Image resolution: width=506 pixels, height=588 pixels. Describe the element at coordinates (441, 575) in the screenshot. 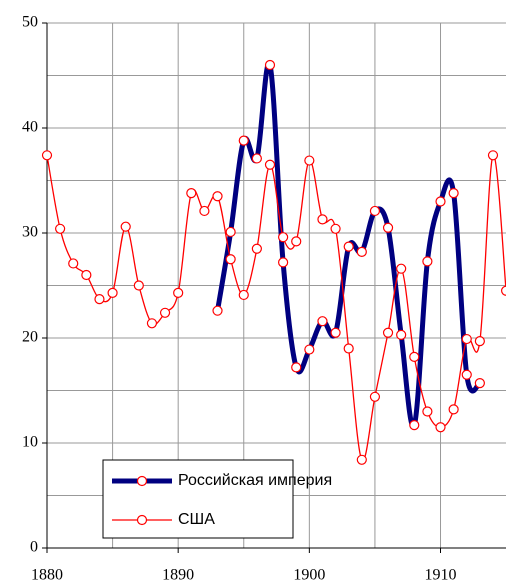

I see `x-tick-label: 1910` at that location.